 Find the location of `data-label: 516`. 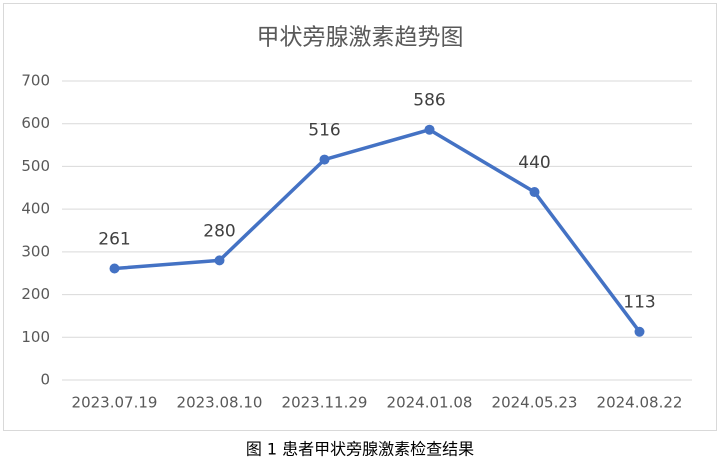

data-label: 516 is located at coordinates (324, 131).